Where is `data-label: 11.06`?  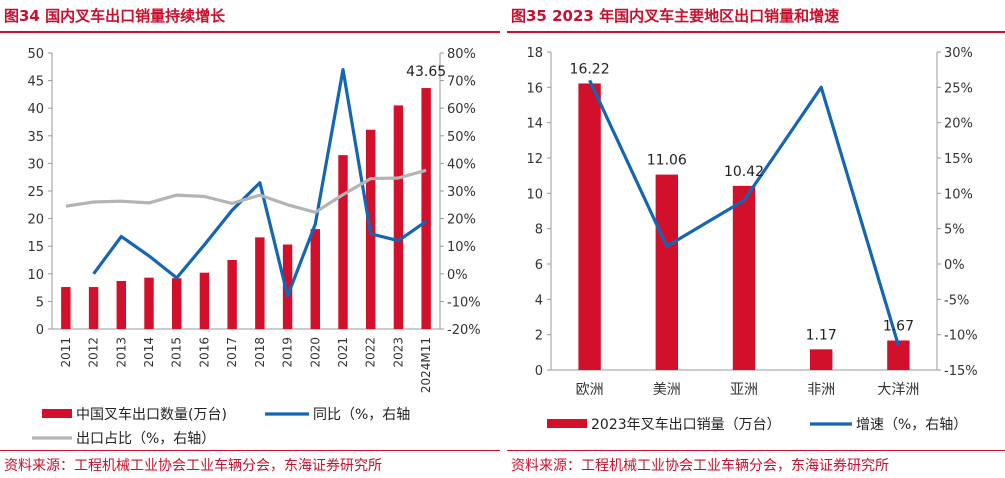
data-label: 11.06 is located at coordinates (667, 161).